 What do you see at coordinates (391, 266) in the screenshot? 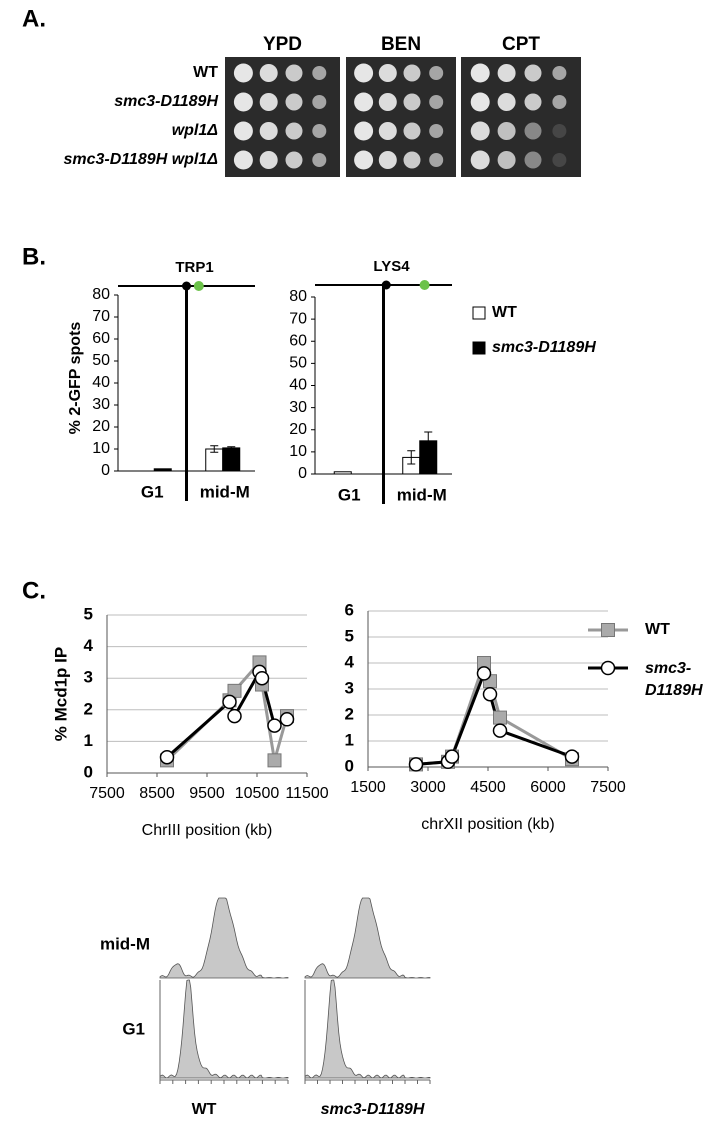
I see `gene-title: LYS4` at bounding box center [391, 266].